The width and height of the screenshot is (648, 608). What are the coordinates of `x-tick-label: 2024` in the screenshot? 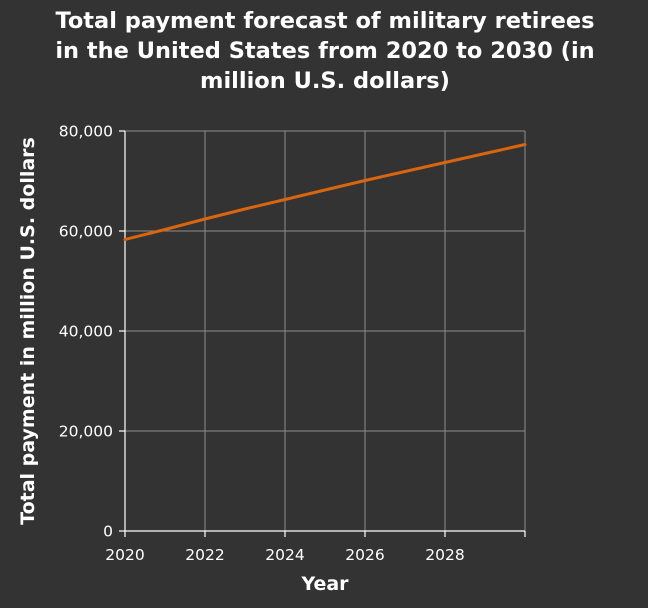 It's located at (284, 555).